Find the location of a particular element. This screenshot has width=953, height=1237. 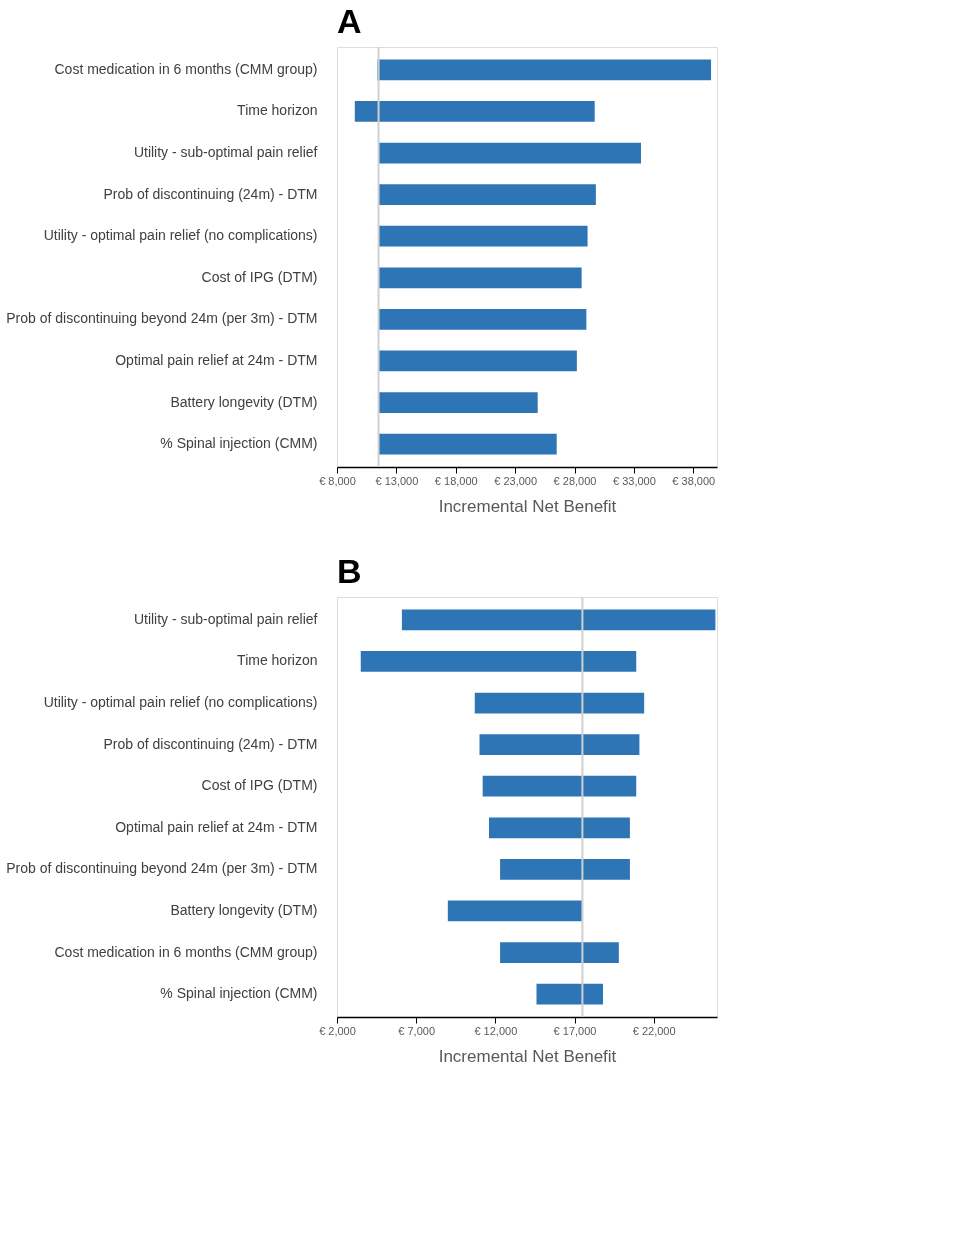

x-tick-label: € 17,000 is located at coordinates (575, 1030).